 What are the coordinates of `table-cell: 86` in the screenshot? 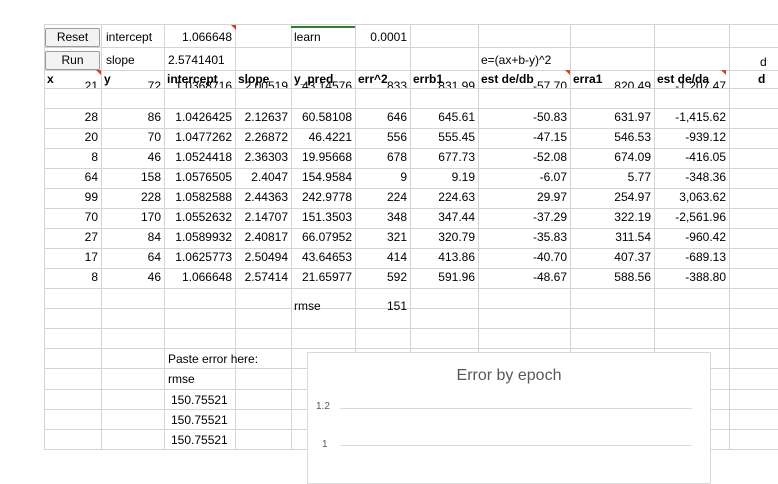 It's located at (154, 117).